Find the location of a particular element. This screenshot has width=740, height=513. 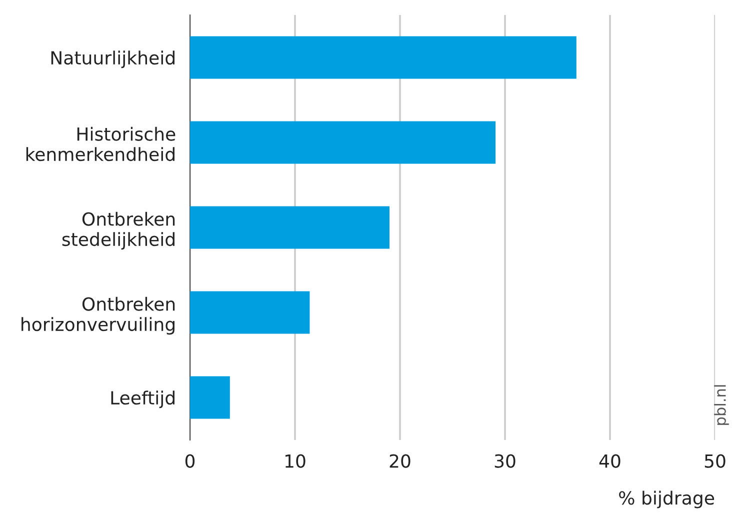

y-tick-label: Leeftijd is located at coordinates (142, 399).